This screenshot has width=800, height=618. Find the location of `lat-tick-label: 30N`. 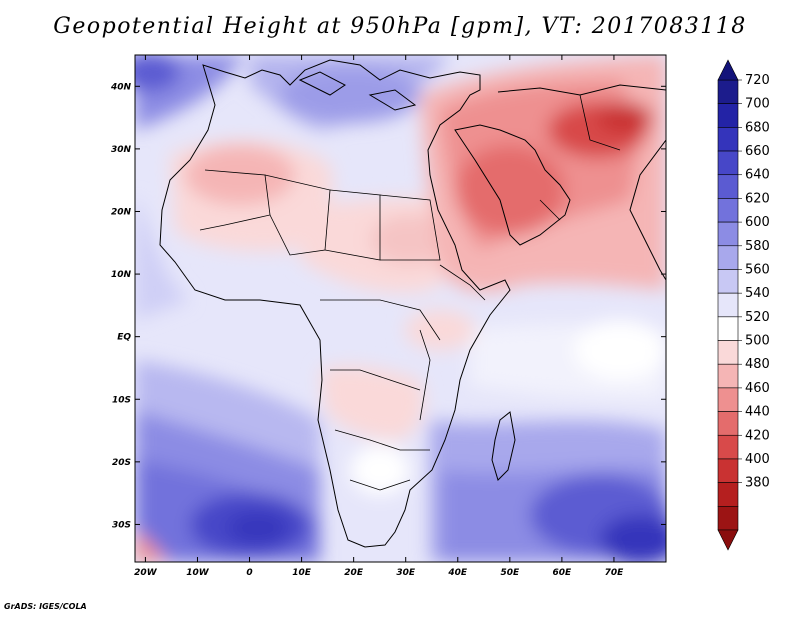

lat-tick-label: 30N is located at coordinates (121, 150).